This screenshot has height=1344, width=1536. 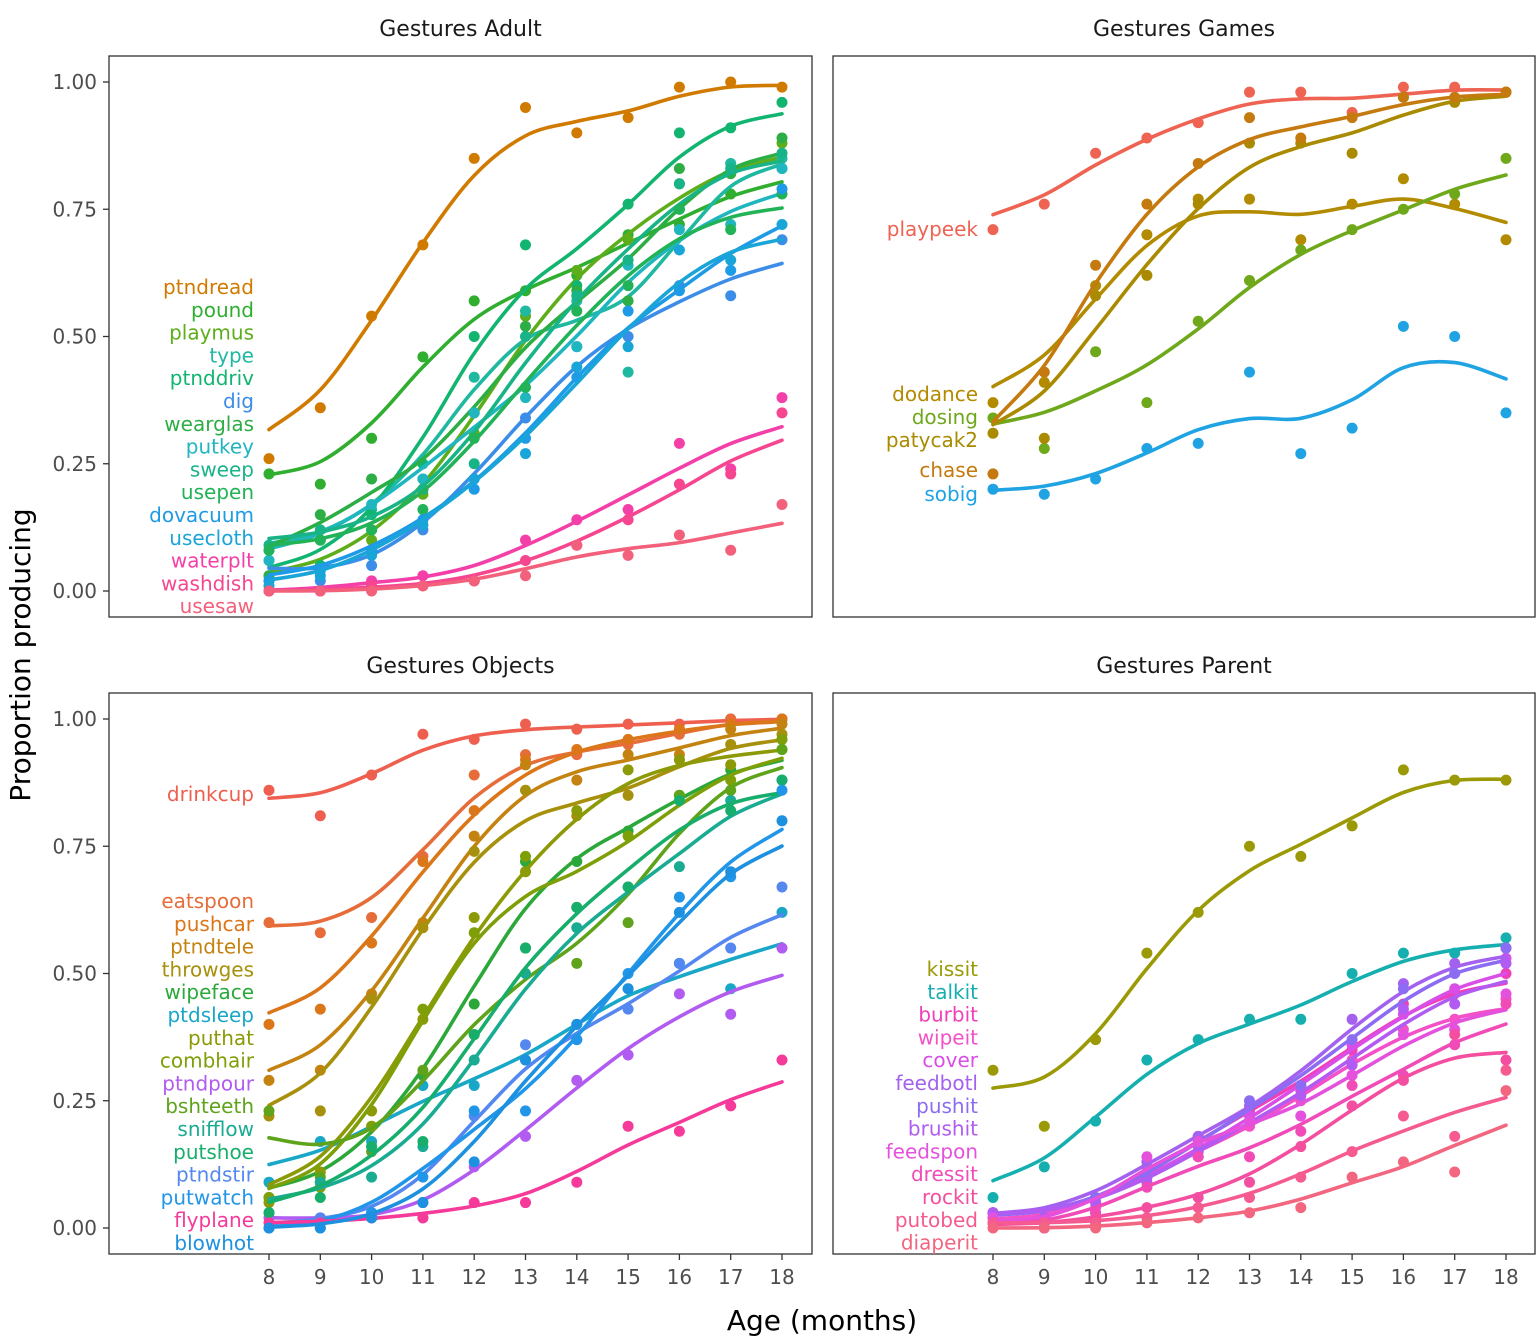 I want to click on series-usesaw, so click(x=525, y=547).